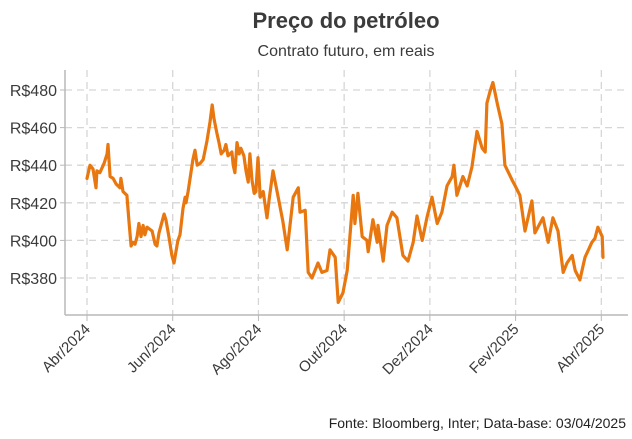  What do you see at coordinates (580, 348) in the screenshot?
I see `x-tick-label: Abr/2025` at bounding box center [580, 348].